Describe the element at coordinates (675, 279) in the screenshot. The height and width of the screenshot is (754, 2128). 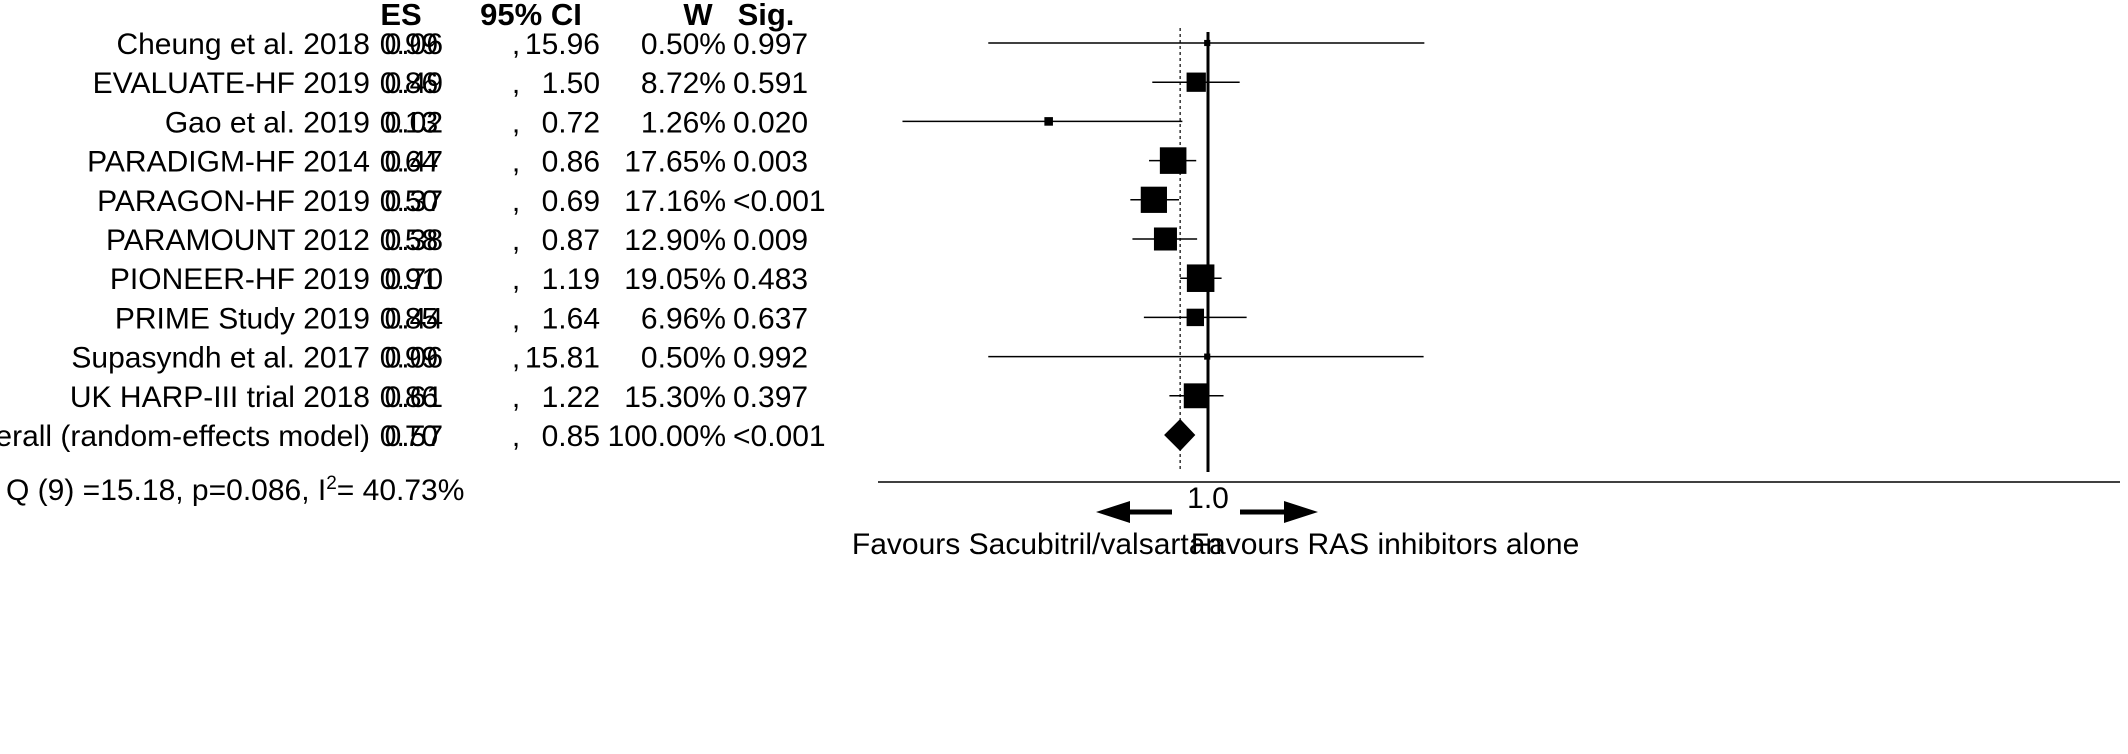
I see `weight-value: 19.05%` at that location.